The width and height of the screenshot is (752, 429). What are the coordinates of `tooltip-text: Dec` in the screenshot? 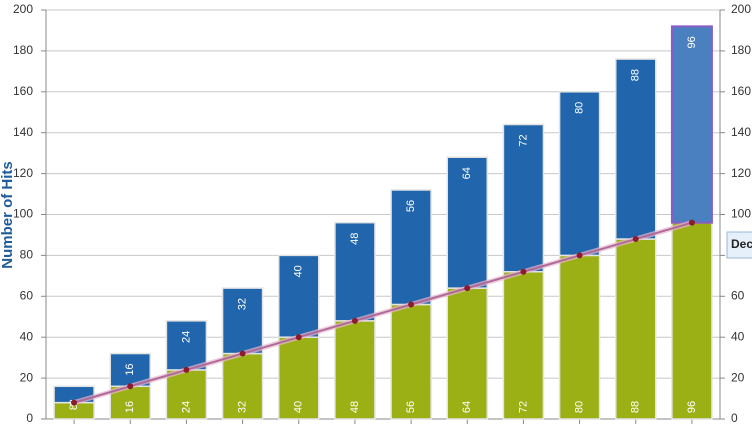 It's located at (741, 244).